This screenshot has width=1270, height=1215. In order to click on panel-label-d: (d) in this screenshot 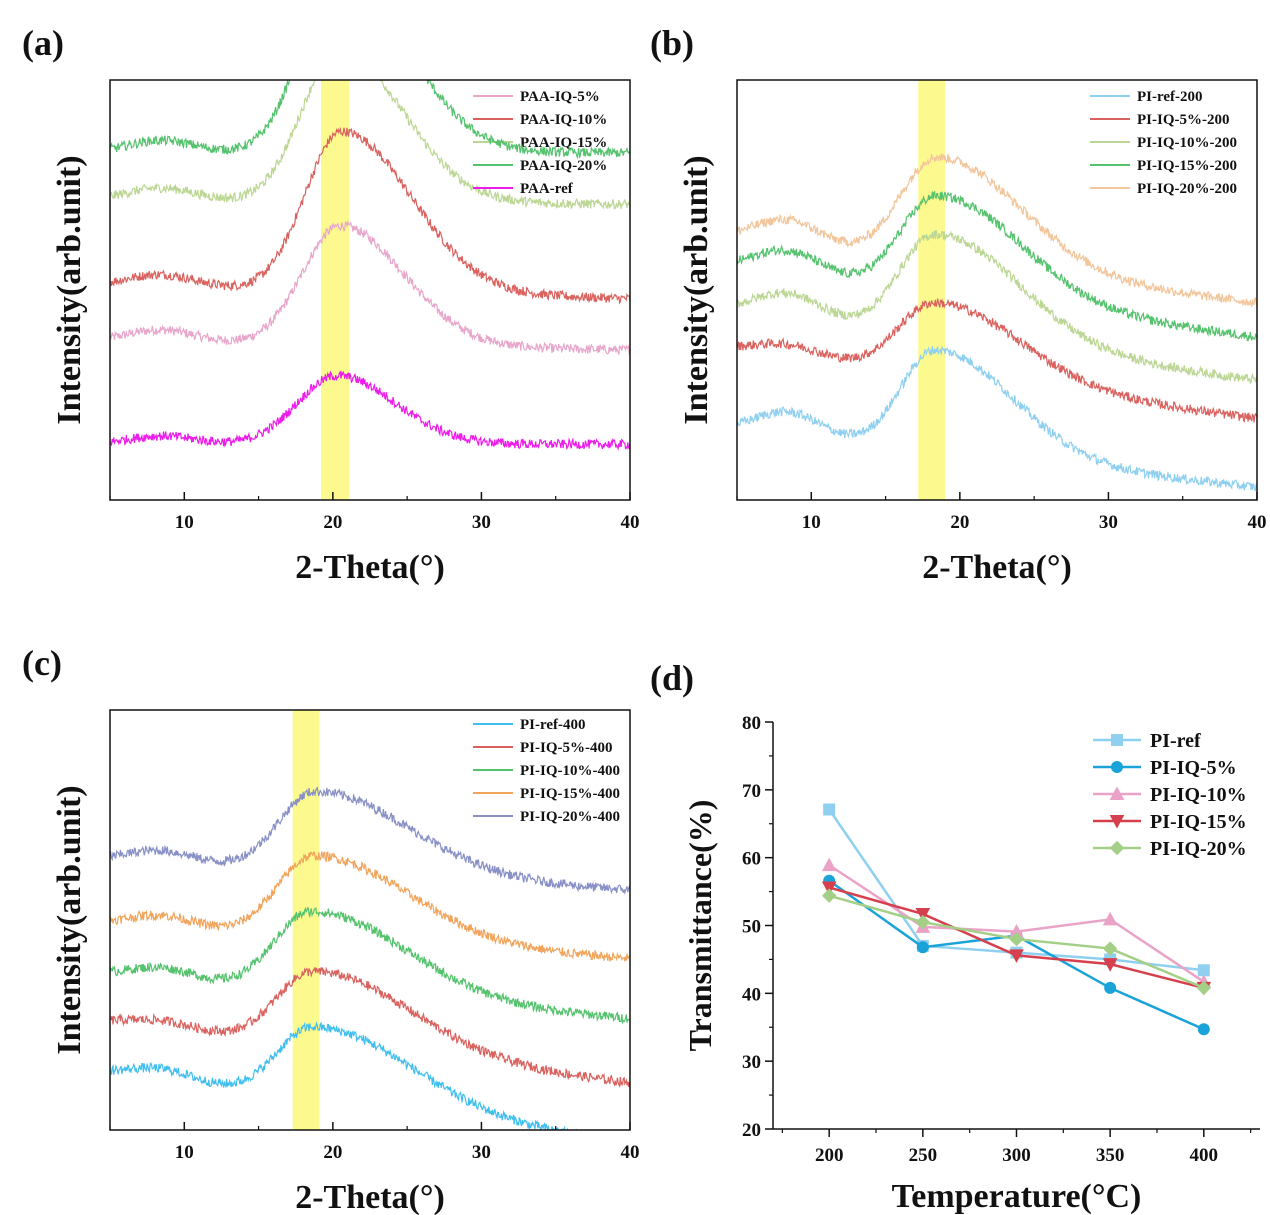, I will do `click(672, 678)`.